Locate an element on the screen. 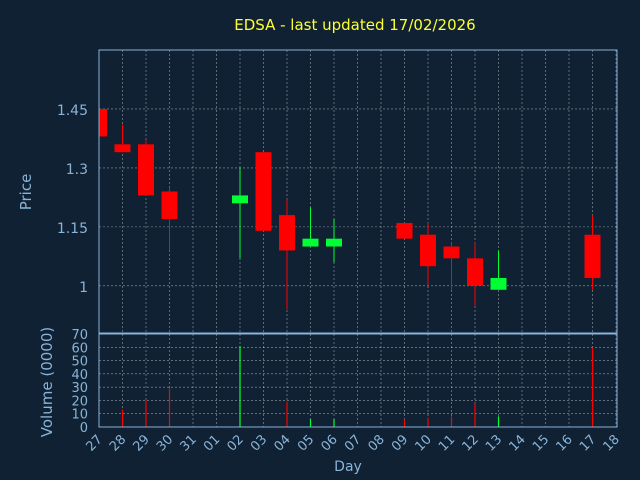  x-tick-label: 13 is located at coordinates (494, 443).